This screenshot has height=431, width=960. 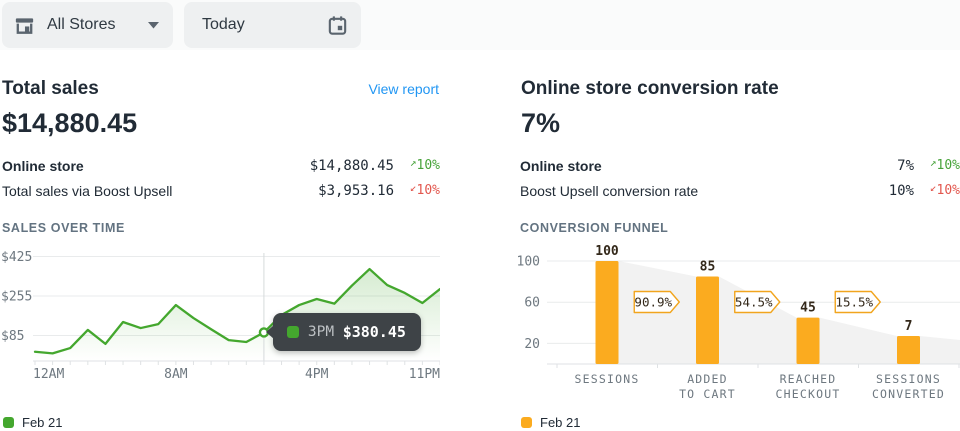 What do you see at coordinates (808, 379) in the screenshot?
I see `svg-text: REACHED` at bounding box center [808, 379].